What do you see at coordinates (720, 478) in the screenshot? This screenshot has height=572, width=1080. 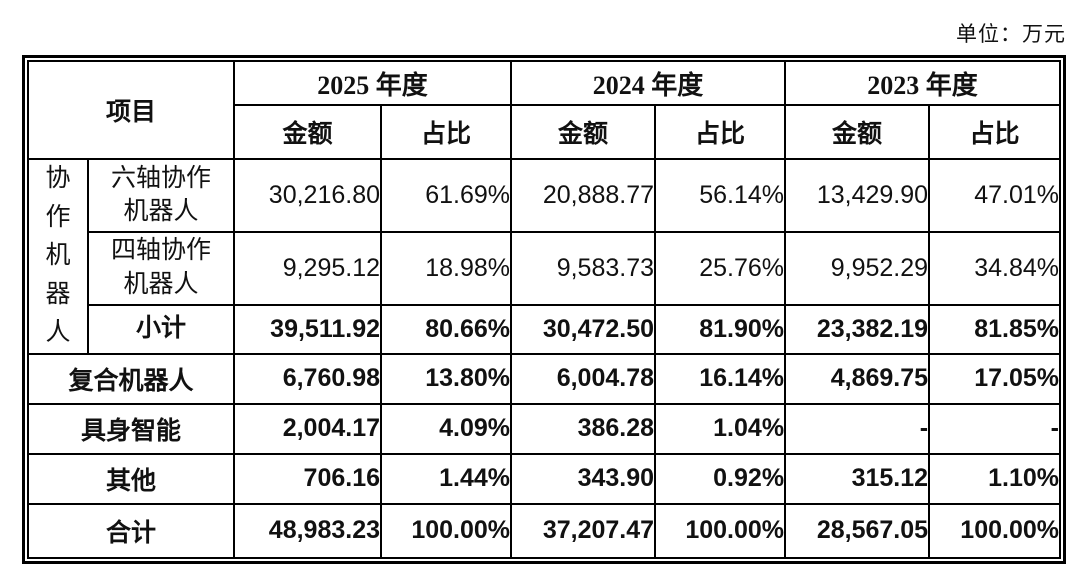 I see `ratio-2024: 0.92%` at bounding box center [720, 478].